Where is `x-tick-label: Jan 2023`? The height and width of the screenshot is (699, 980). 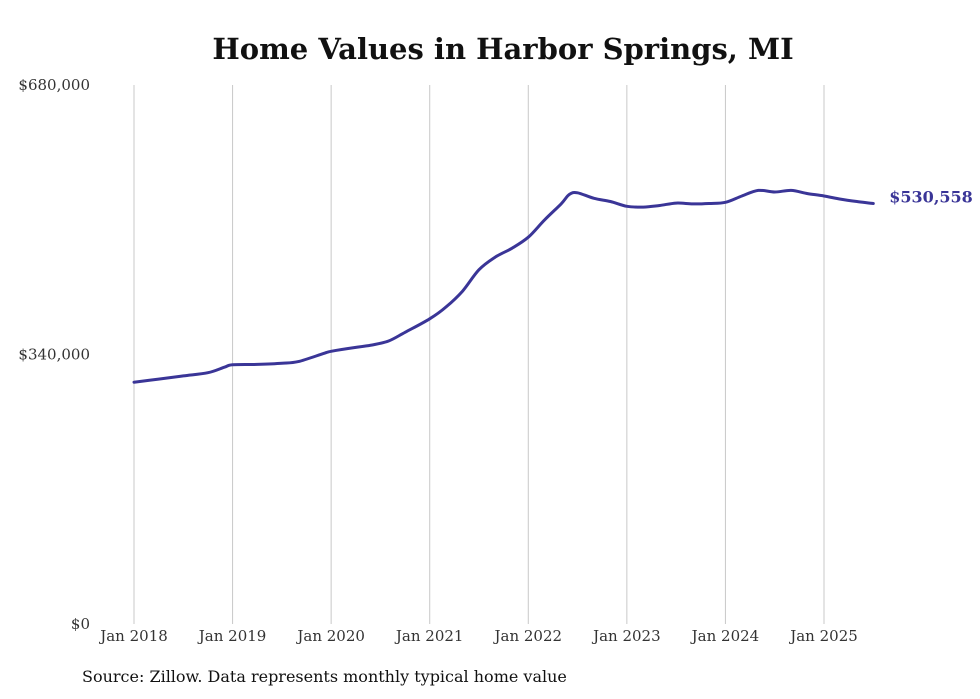 x-tick-label: Jan 2023 is located at coordinates (626, 636).